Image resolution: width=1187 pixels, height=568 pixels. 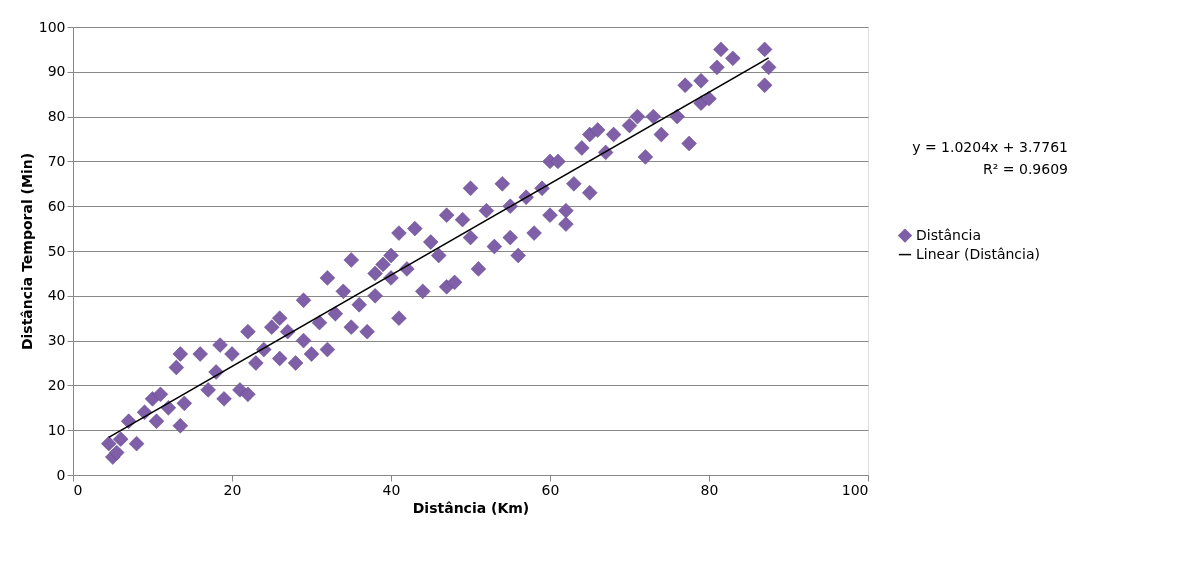 I want to click on text: R² = 0.9609, so click(x=1025, y=168).